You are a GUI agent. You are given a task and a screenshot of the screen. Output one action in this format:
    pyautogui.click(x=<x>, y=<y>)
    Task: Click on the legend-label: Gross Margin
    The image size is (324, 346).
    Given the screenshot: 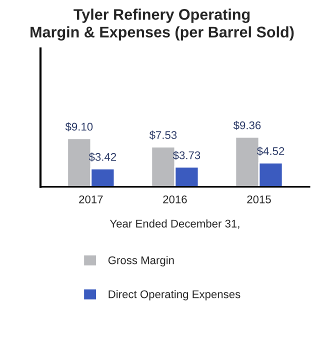 What is the action you would take?
    pyautogui.click(x=141, y=261)
    